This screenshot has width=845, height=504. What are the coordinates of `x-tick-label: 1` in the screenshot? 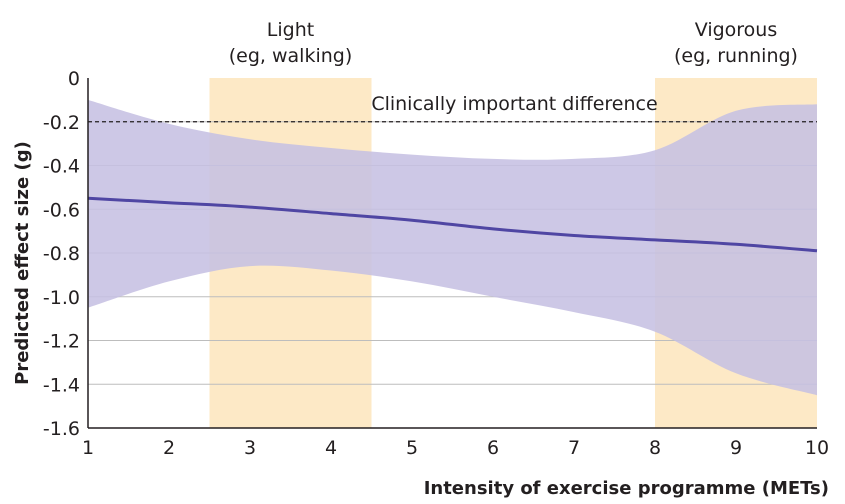 It's located at (88, 448).